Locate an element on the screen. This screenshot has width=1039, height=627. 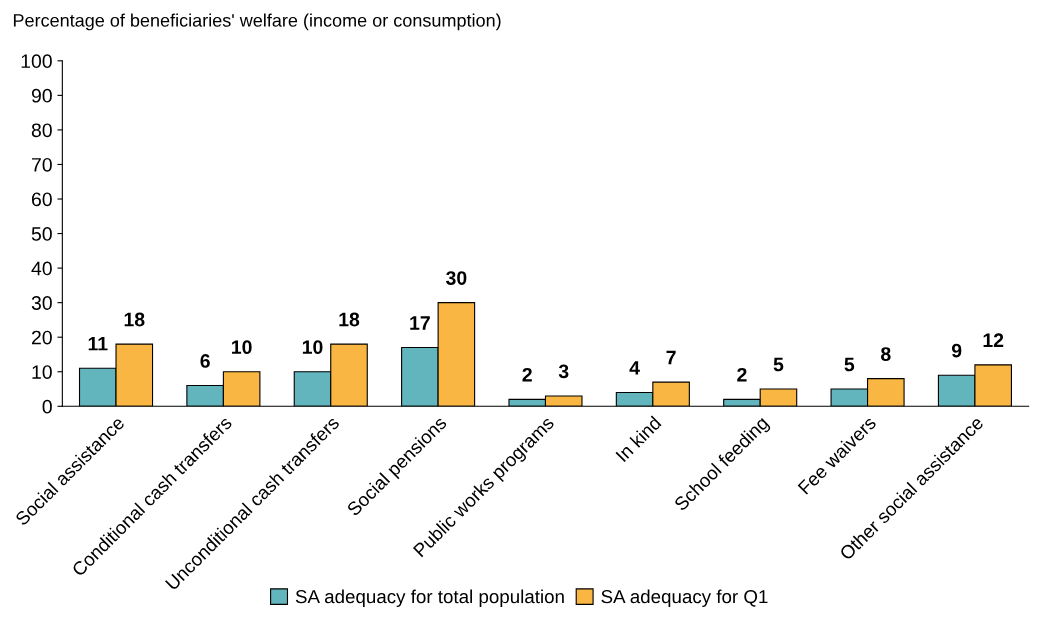
y-tick-label: 0 is located at coordinates (47, 406).